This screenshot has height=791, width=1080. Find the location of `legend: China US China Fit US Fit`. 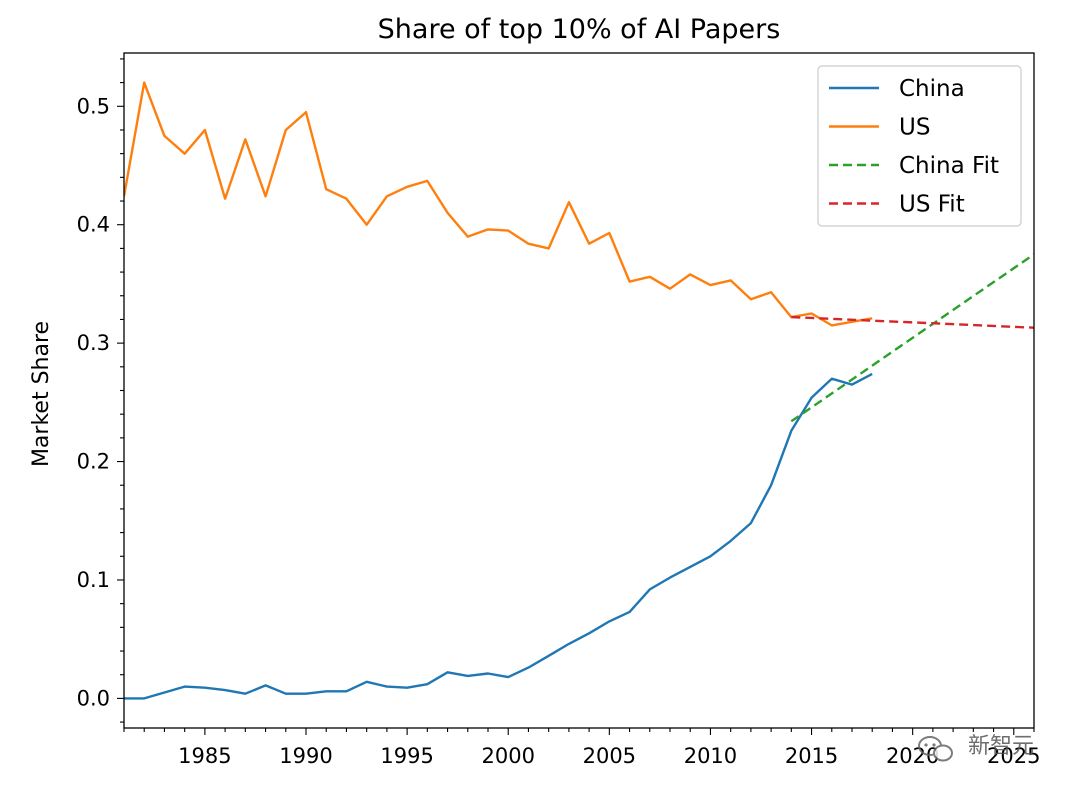

legend: China US China Fit US Fit is located at coordinates (919, 146).